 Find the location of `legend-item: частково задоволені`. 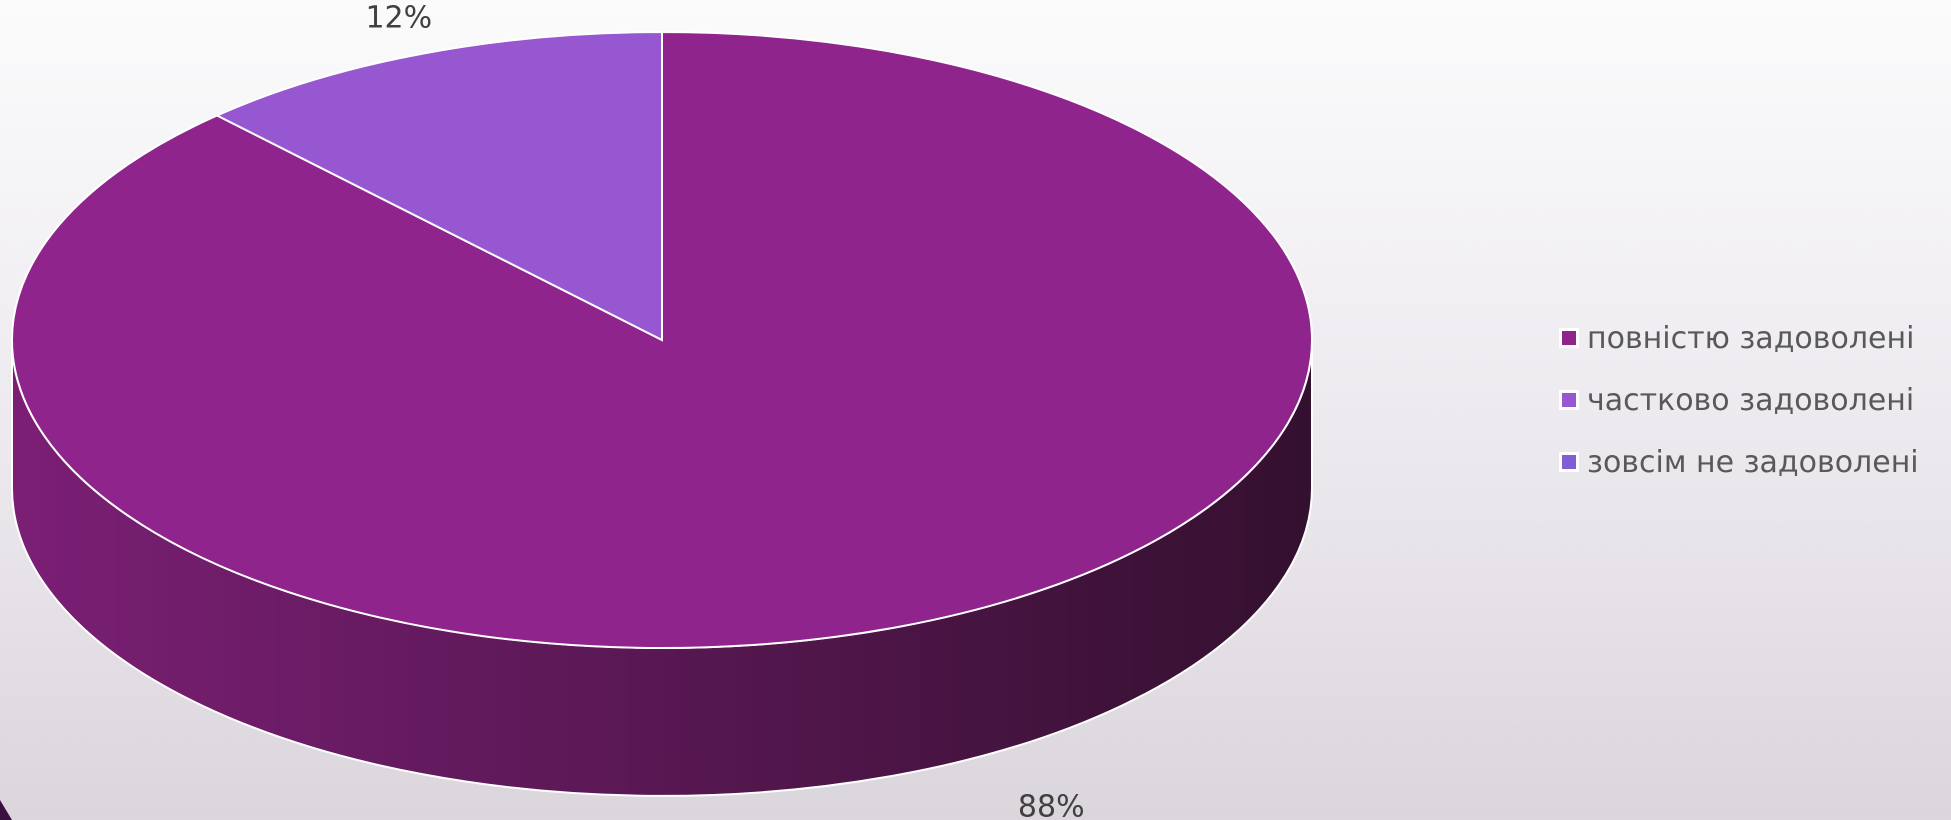

legend-item: частково задоволені is located at coordinates (1739, 400).